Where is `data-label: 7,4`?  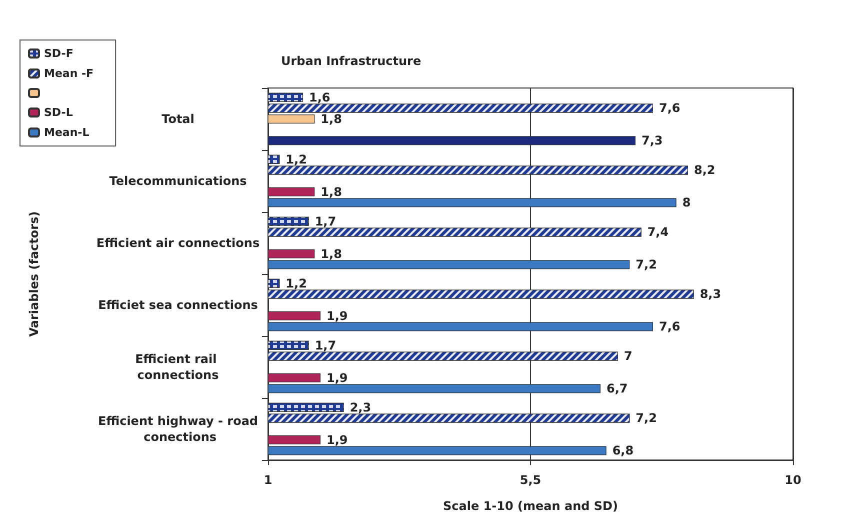 data-label: 7,4 is located at coordinates (658, 232).